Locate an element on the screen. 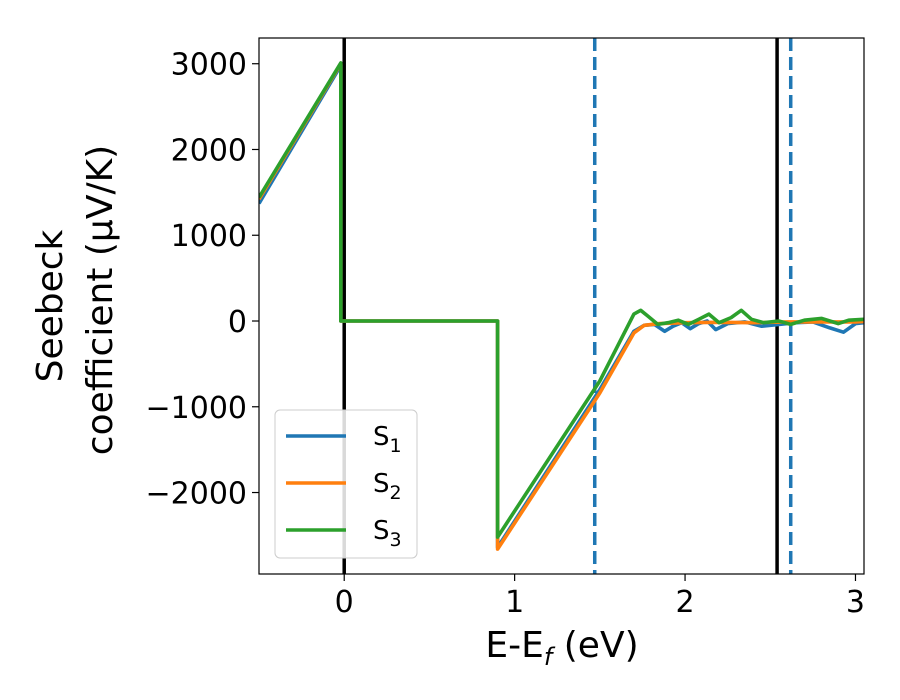 The image size is (900, 700). x-tick-label: 3 is located at coordinates (855, 602).